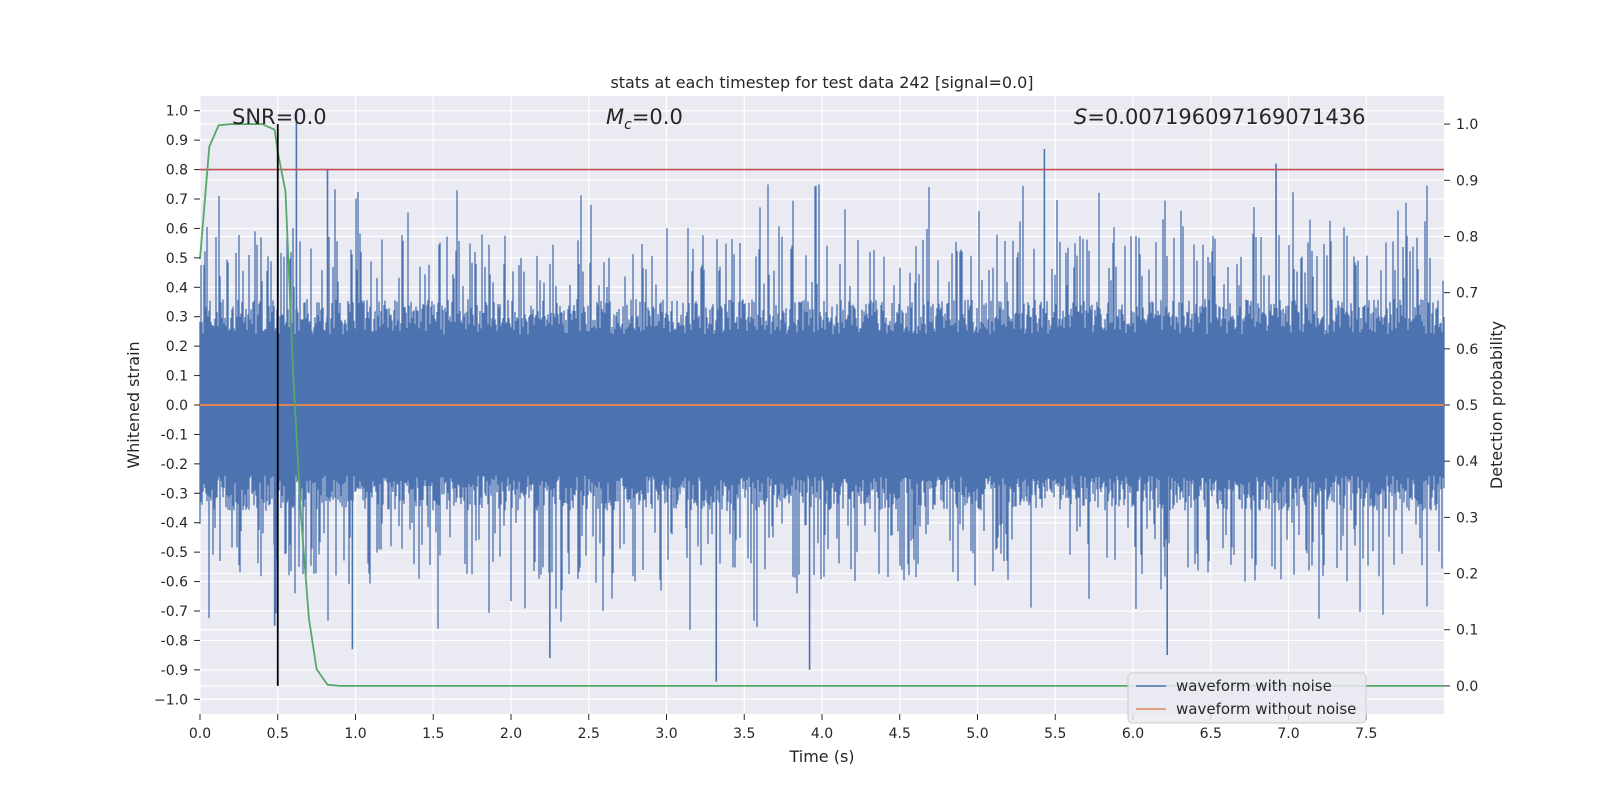 The width and height of the screenshot is (1600, 800). What do you see at coordinates (174, 524) in the screenshot?
I see `y-tick-label: -0.4` at bounding box center [174, 524].